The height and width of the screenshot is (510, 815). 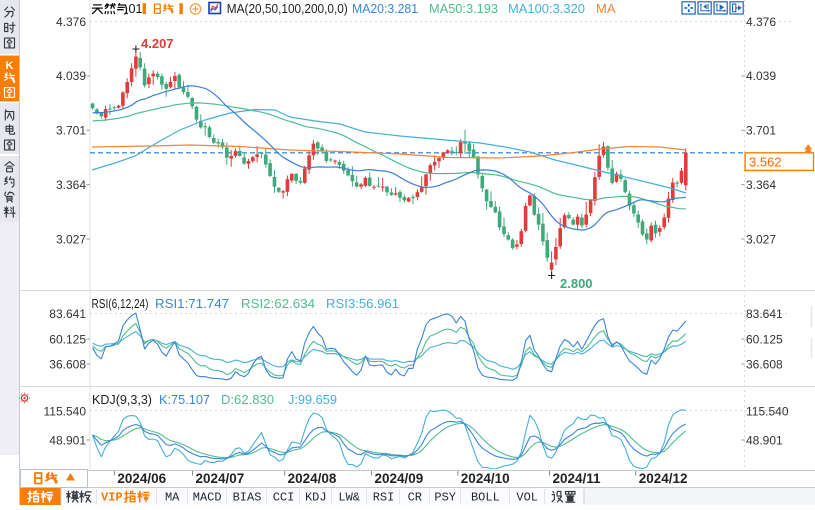 I want to click on svg-text: BOLL, so click(x=485, y=498).